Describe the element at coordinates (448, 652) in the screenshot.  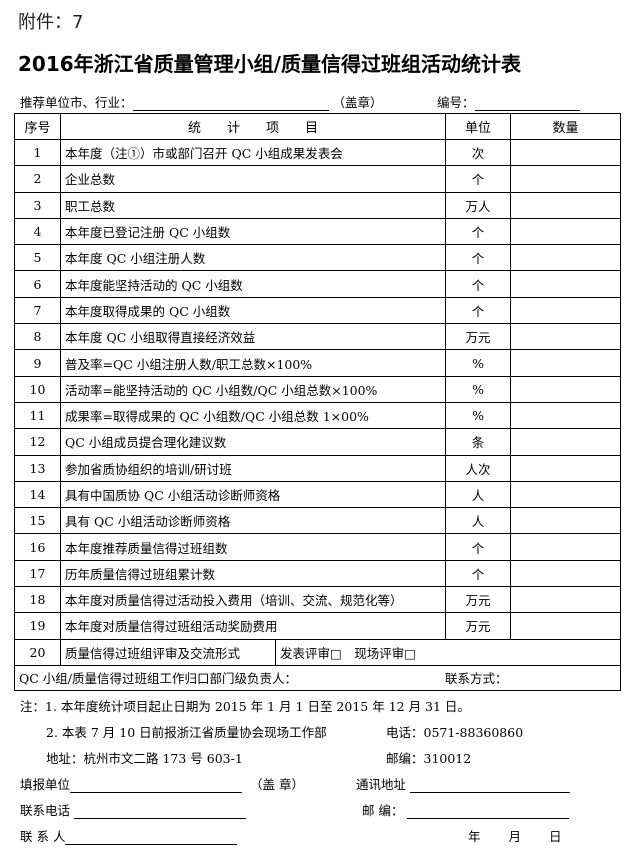
I see `review-options: 发表评审□ 现场评审□` at that location.